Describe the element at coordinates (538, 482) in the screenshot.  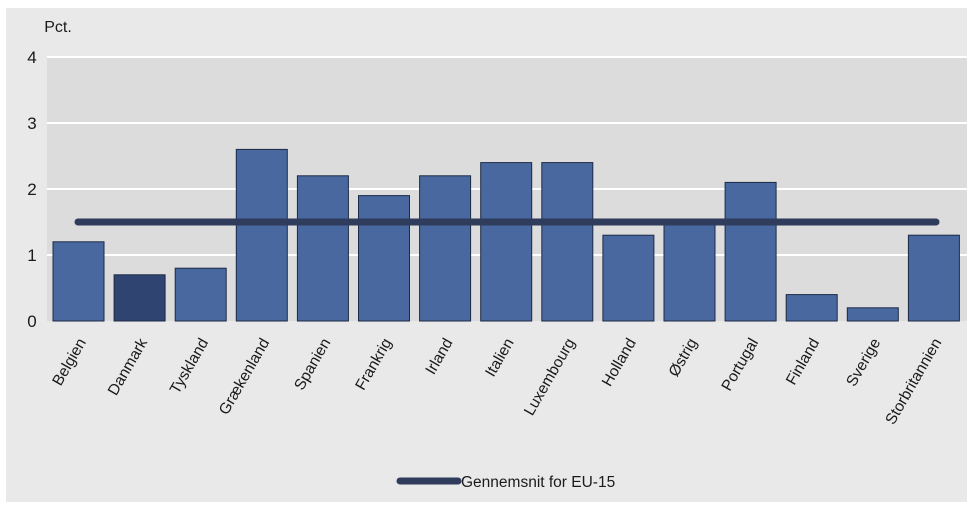
I see `legend-label: Gennemsnit for EU-15` at that location.